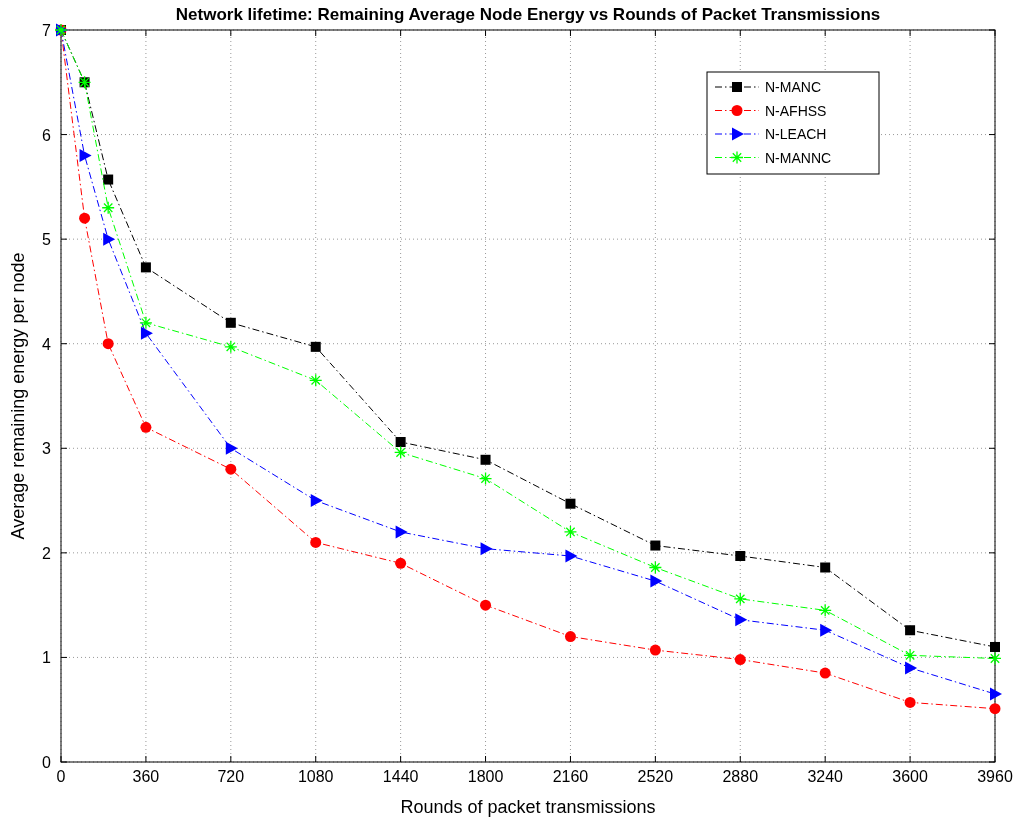 The height and width of the screenshot is (825, 1024). What do you see at coordinates (47, 762) in the screenshot?
I see `y-tick-label: 0` at bounding box center [47, 762].